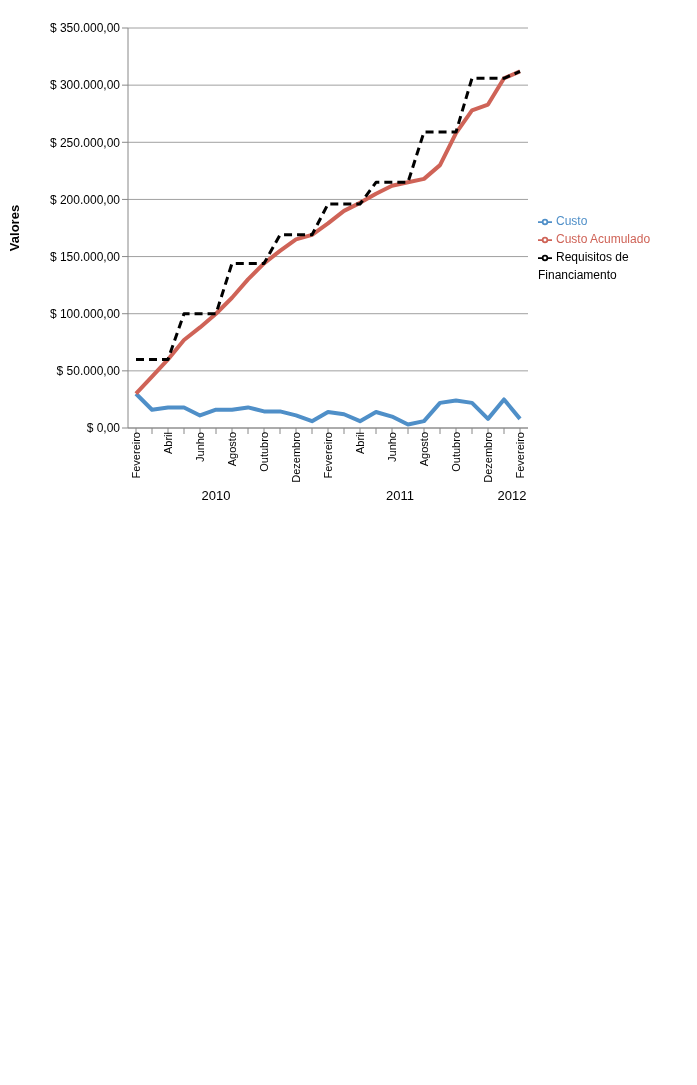 The width and height of the screenshot is (697, 1085). What do you see at coordinates (85, 85) in the screenshot?
I see `y-tick-label: $ 300.000,00` at bounding box center [85, 85].